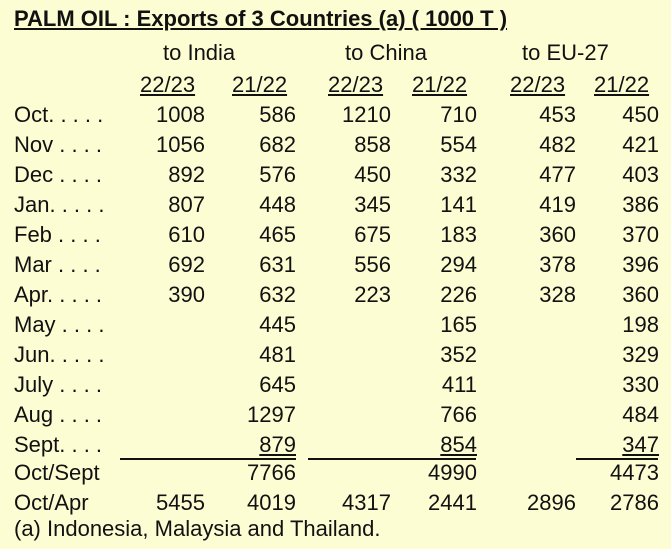  Describe the element at coordinates (277, 174) in the screenshot. I see `table-cell: 576` at that location.